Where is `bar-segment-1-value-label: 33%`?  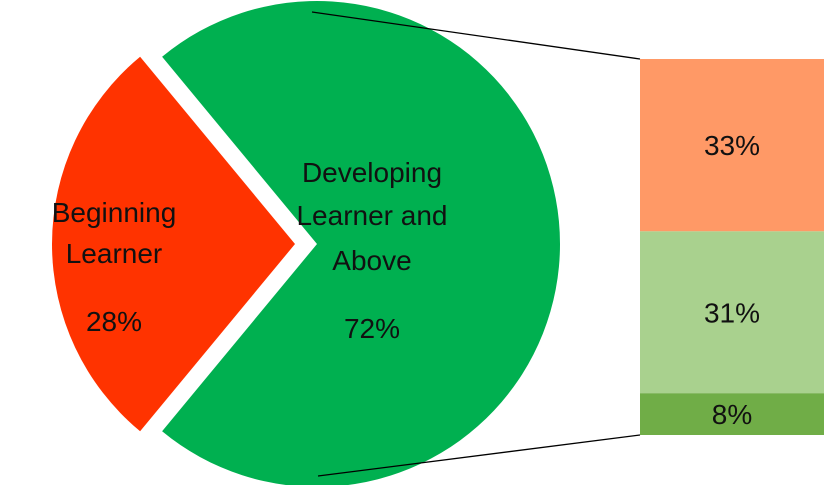 bar-segment-1-value-label: 33% is located at coordinates (732, 145).